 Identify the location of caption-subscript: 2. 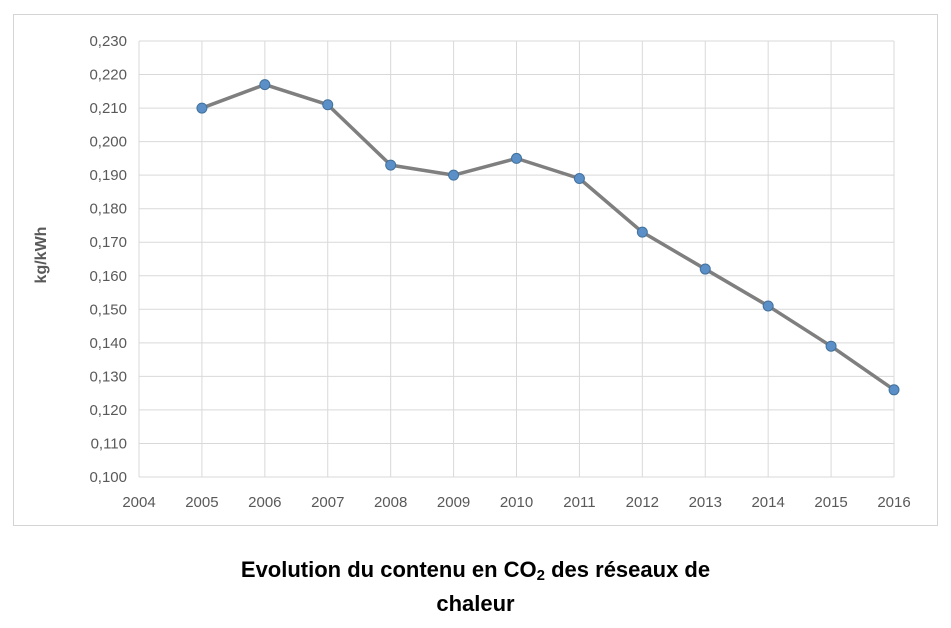
(540, 575).